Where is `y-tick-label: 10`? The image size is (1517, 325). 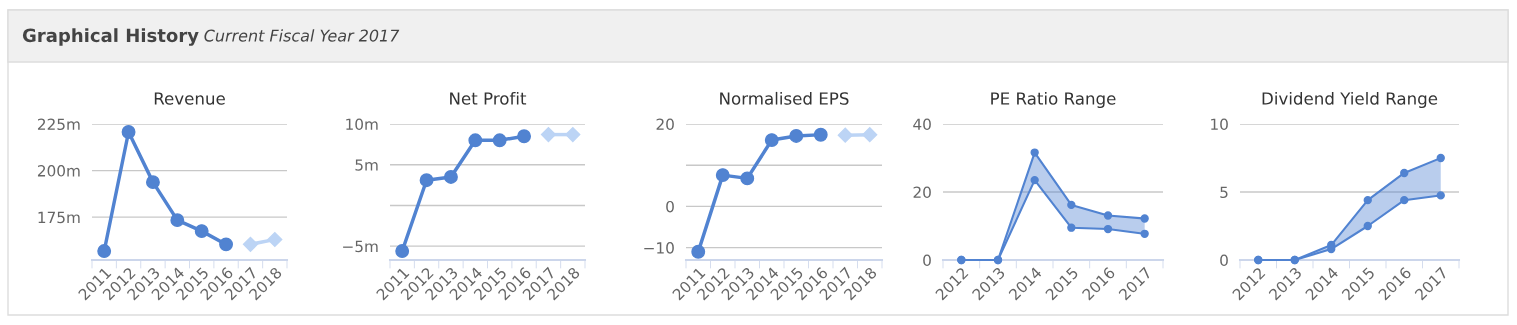 y-tick-label: 10 is located at coordinates (1219, 124).